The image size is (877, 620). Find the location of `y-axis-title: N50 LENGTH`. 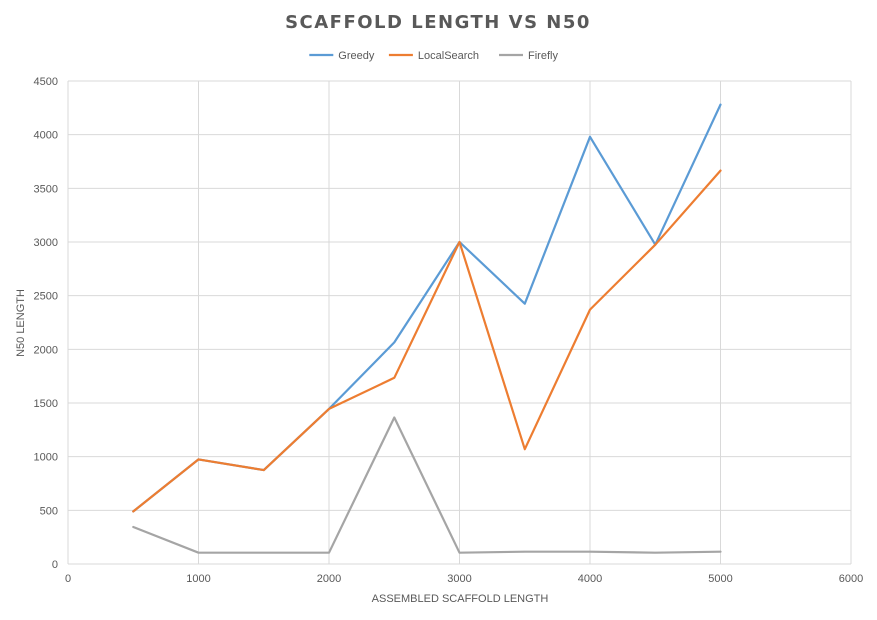

y-axis-title: N50 LENGTH is located at coordinates (21, 323).